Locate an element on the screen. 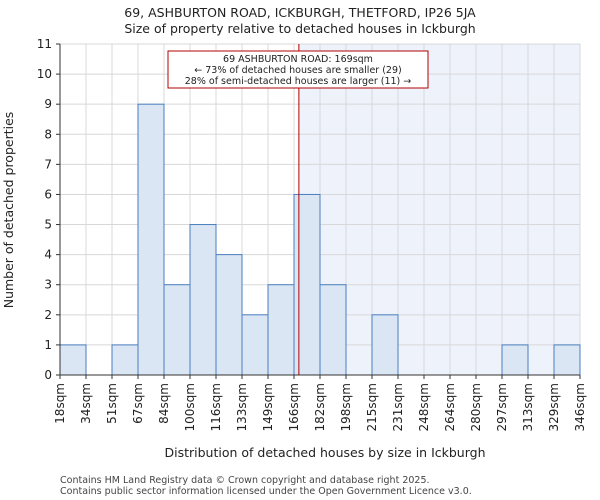 This screenshot has width=600, height=500. y-tick-label: 3 is located at coordinates (48, 285).